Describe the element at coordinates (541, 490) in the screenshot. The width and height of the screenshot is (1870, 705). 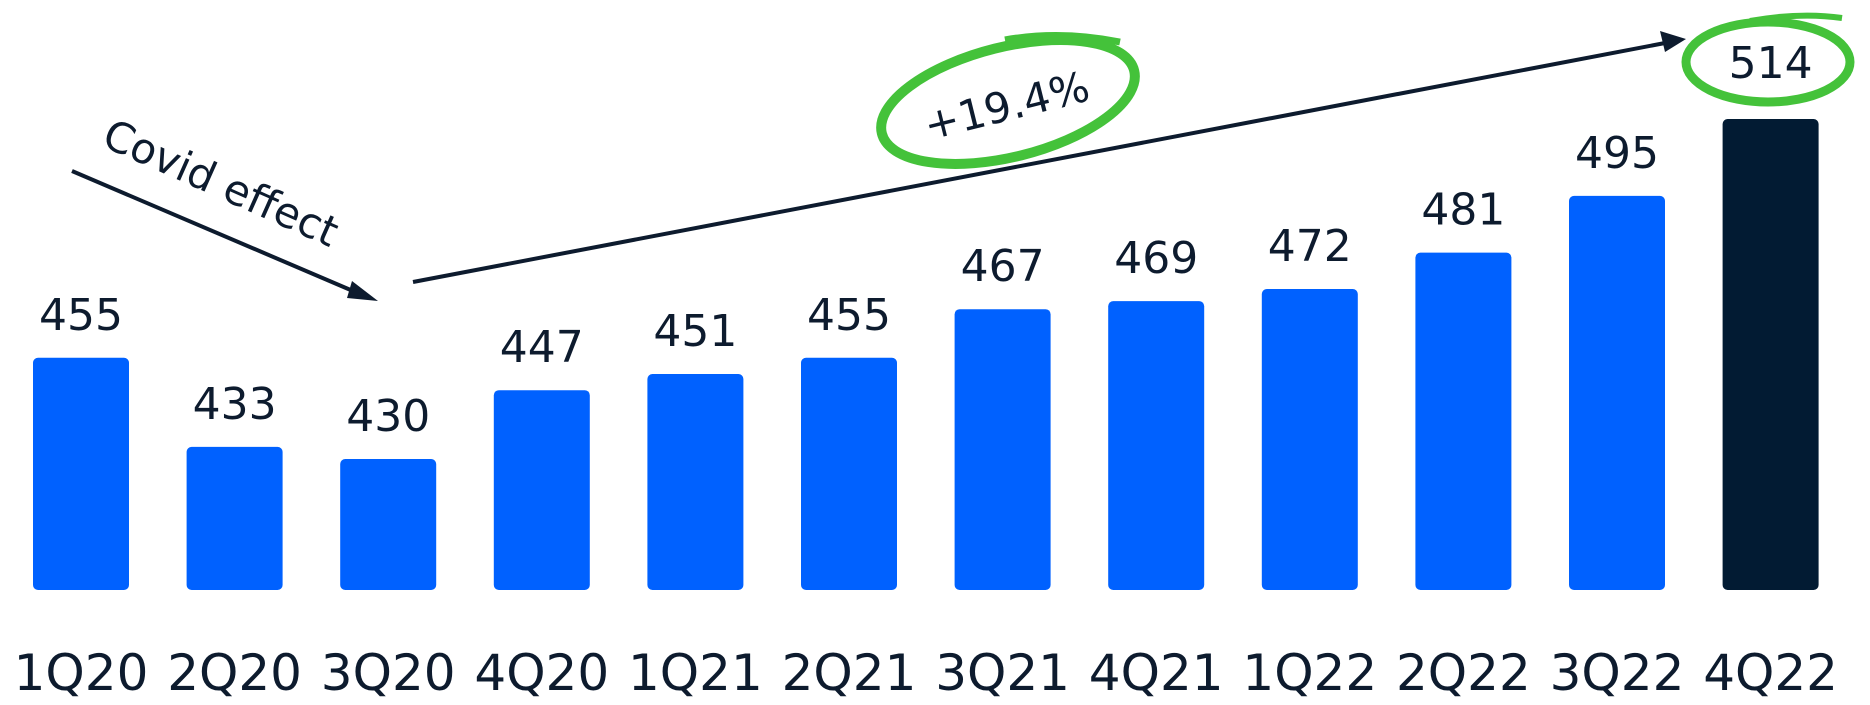
I see `bar-4Q20` at that location.